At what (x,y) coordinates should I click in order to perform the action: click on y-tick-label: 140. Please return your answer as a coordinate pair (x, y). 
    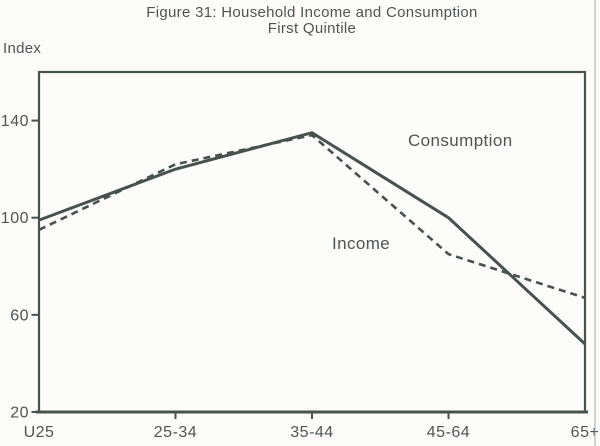
    Looking at the image, I should click on (15, 121).